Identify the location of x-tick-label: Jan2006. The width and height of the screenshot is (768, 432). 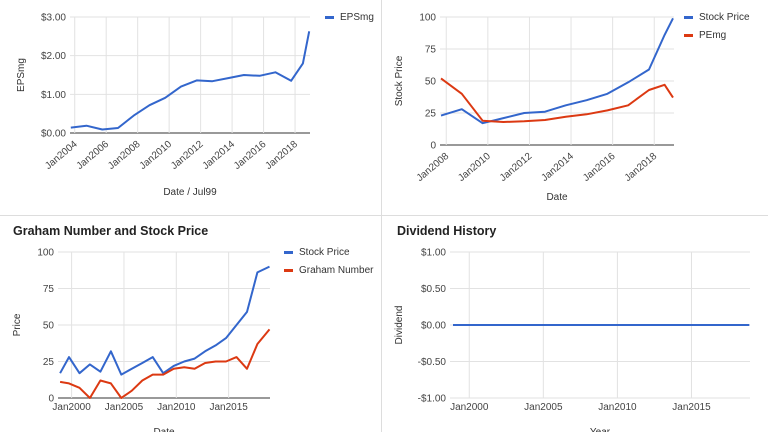
(93, 155).